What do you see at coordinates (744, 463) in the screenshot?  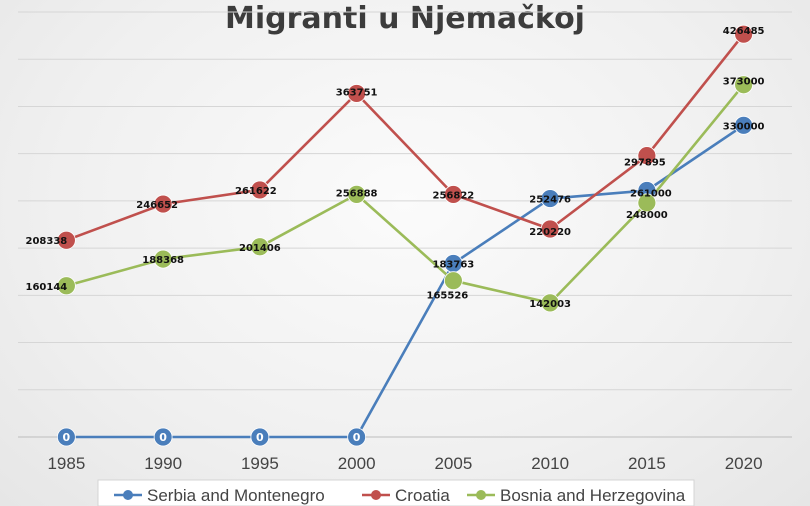 I see `x-tick-label: 2020` at bounding box center [744, 463].